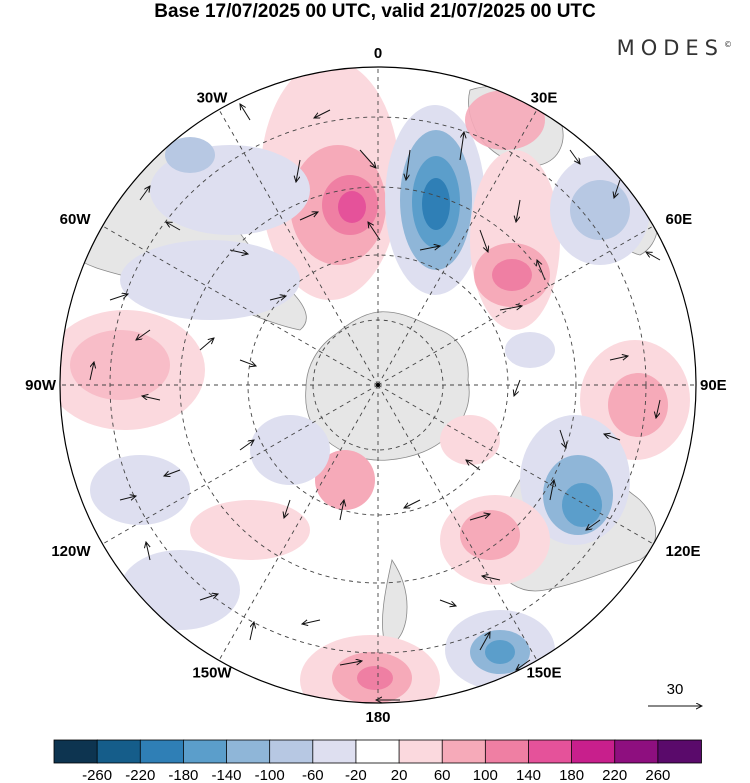  Describe the element at coordinates (71, 551) in the screenshot. I see `longitude-label: 120W` at that location.